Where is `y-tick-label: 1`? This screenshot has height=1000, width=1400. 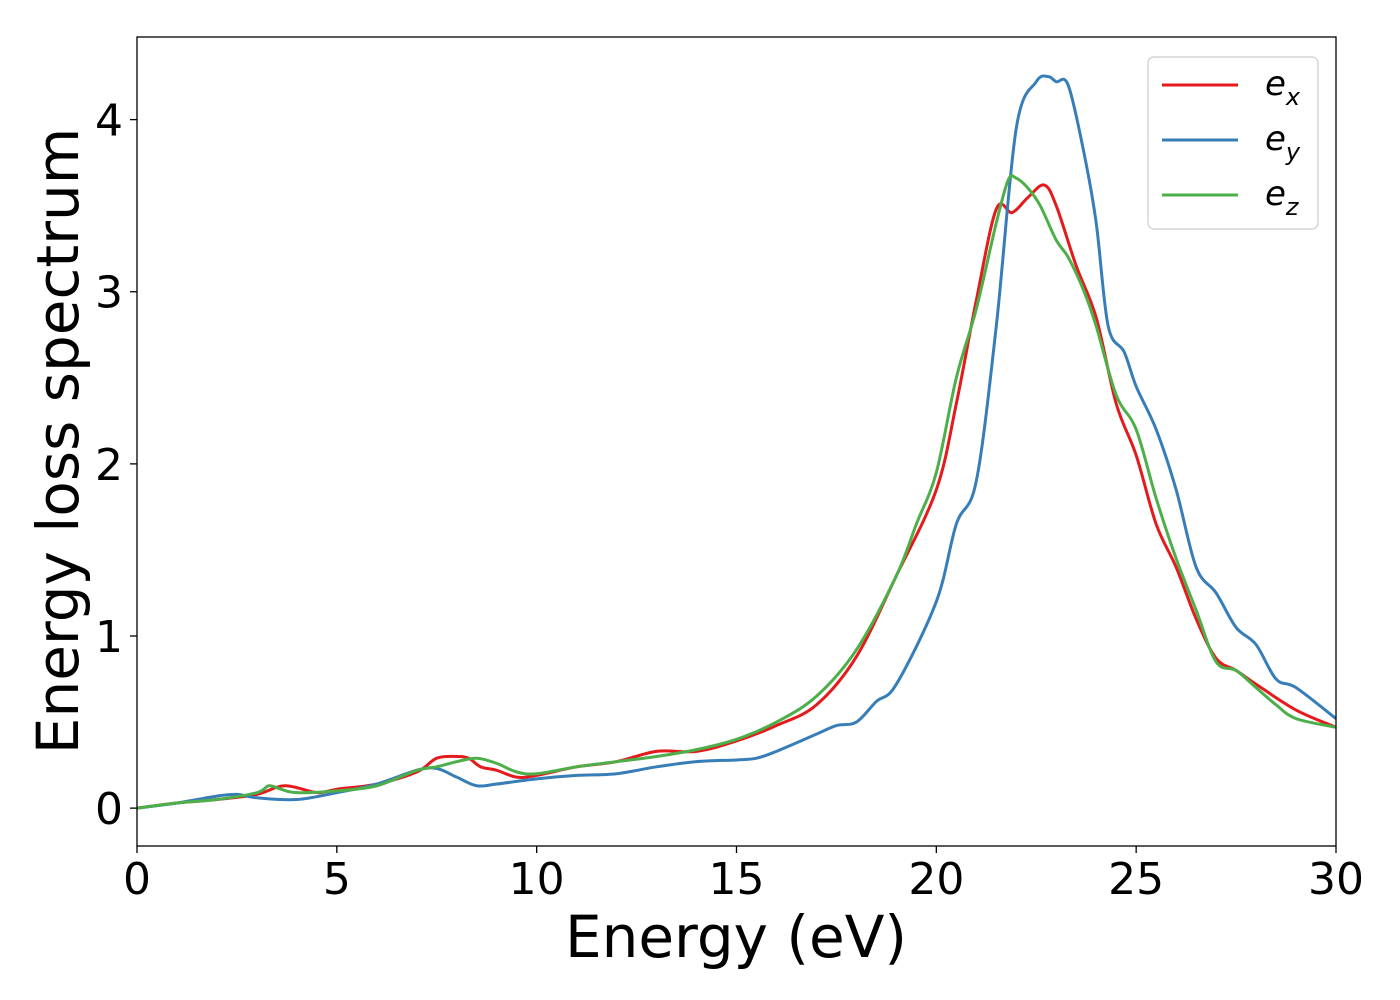 y-tick-label: 1 is located at coordinates (109, 637).